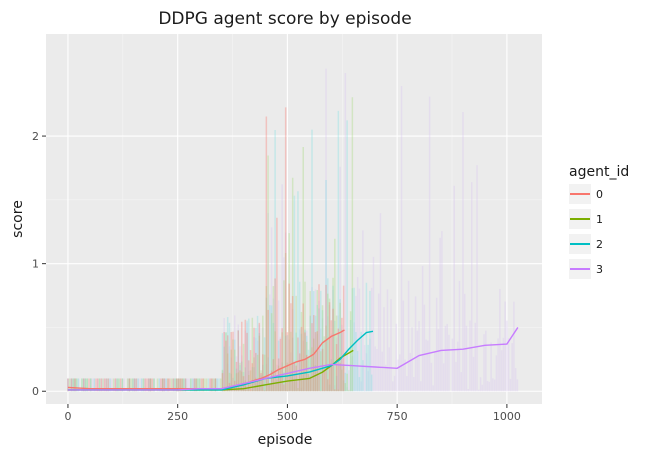 This screenshot has height=456, width=661. What do you see at coordinates (287, 416) in the screenshot?
I see `x-tick-label: 500` at bounding box center [287, 416].